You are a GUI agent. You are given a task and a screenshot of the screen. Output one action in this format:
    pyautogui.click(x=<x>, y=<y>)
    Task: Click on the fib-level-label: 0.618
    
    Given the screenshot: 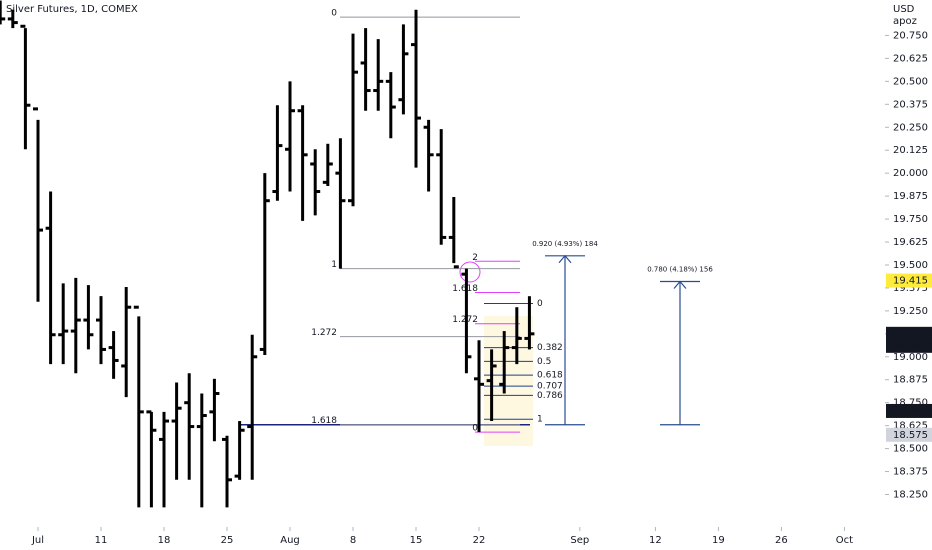 What is the action you would take?
    pyautogui.click(x=550, y=376)
    